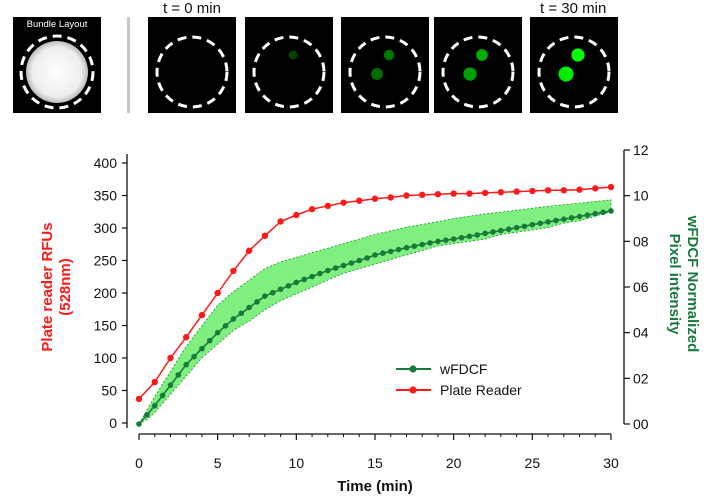 Image resolution: width=725 pixels, height=500 pixels. What do you see at coordinates (192, 8) in the screenshot?
I see `start-time-label: t = 0 min` at bounding box center [192, 8].